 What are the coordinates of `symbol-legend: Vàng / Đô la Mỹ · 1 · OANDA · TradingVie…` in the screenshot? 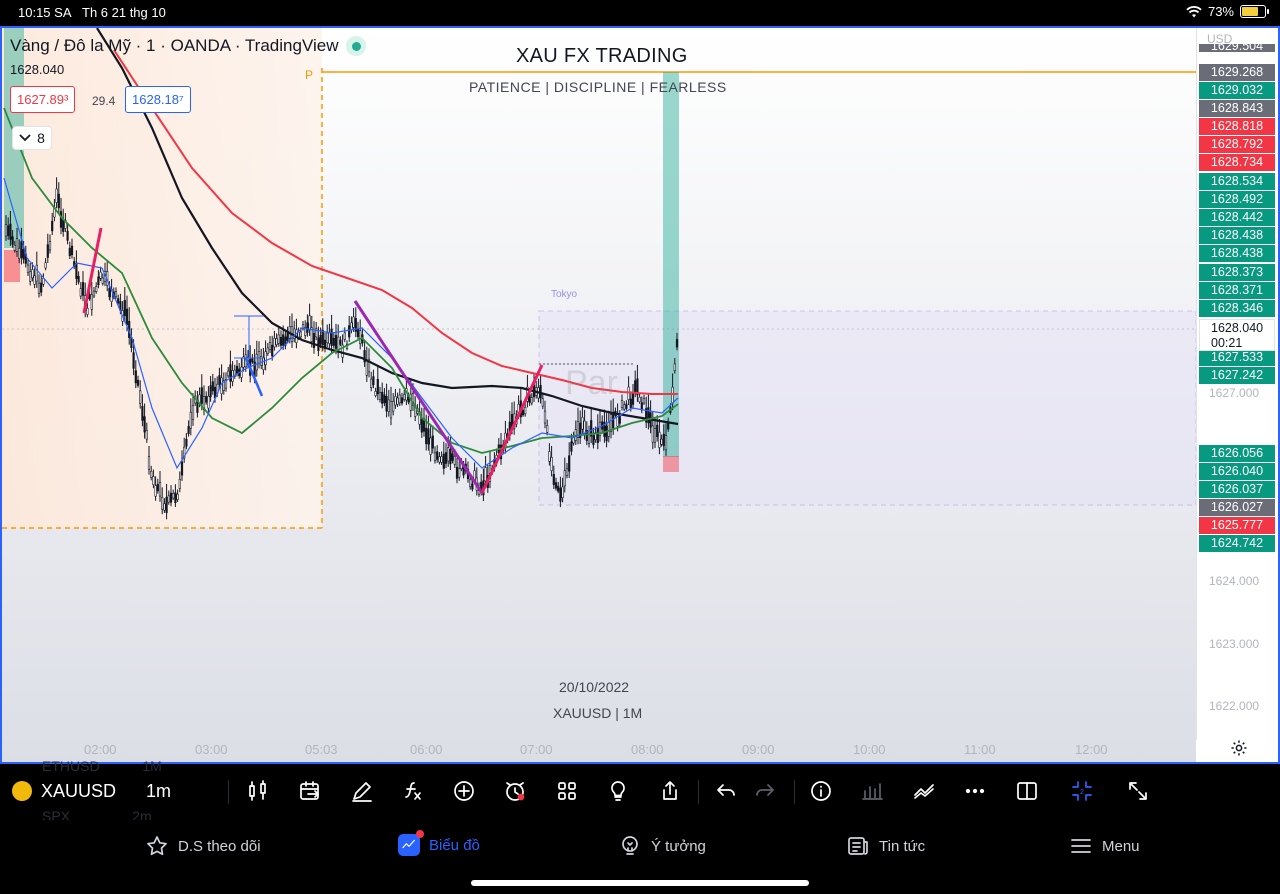 It's located at (188, 46).